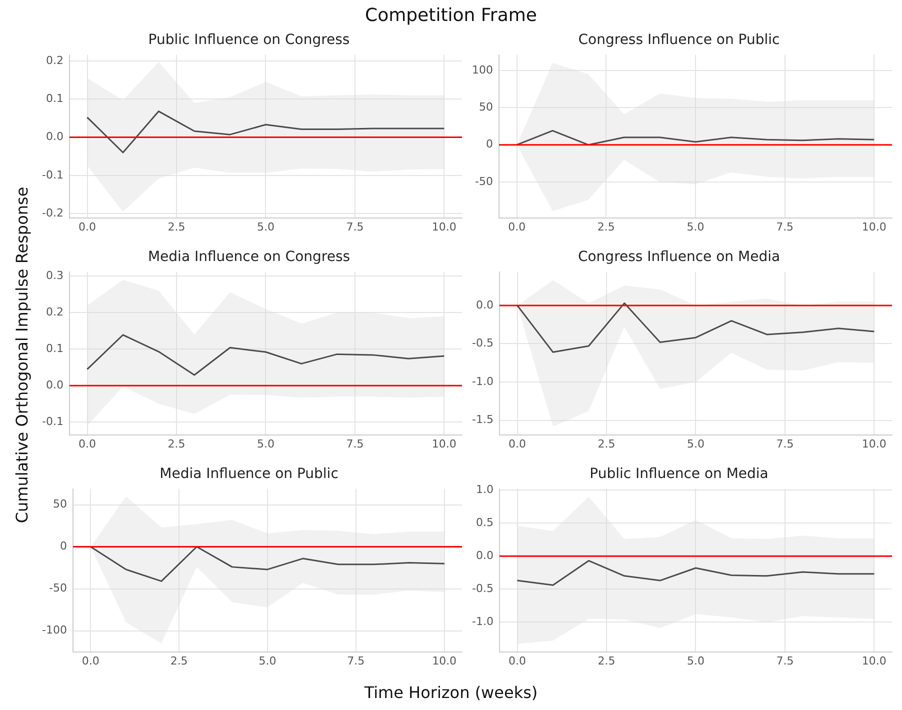  I want to click on y-tick-label: 100, so click(482, 69).